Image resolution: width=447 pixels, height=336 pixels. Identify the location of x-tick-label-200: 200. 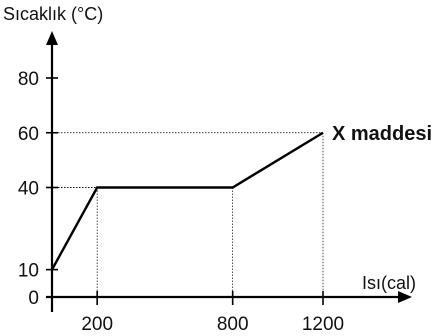
(97, 324).